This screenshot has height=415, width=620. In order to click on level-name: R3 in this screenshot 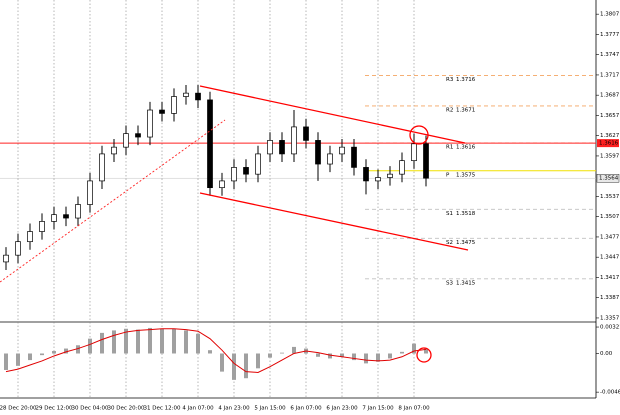, I will do `click(450, 80)`.